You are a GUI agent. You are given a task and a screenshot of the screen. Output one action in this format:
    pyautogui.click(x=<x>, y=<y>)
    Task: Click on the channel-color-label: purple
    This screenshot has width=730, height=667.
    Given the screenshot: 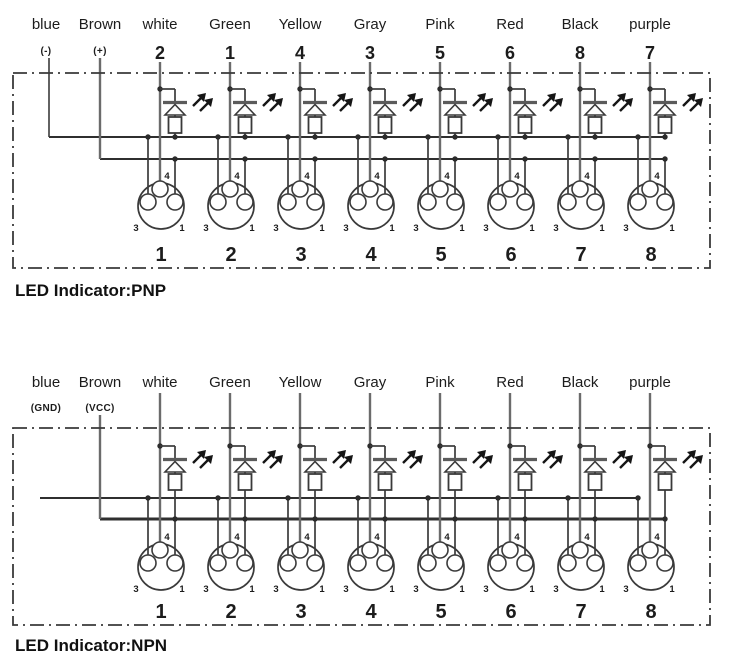 What is the action you would take?
    pyautogui.click(x=650, y=24)
    